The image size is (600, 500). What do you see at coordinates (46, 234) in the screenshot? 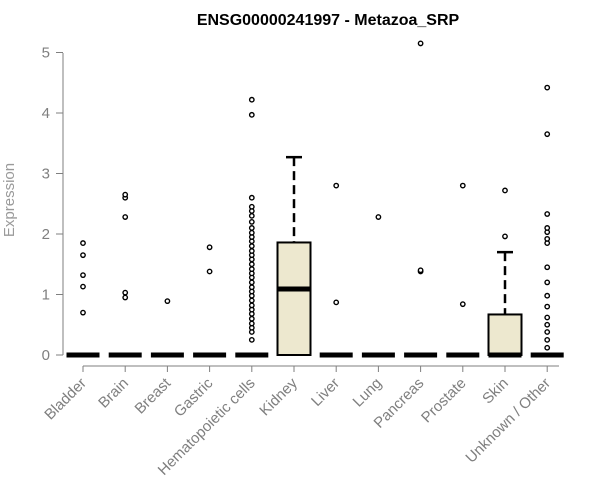
I see `y-tick-label: 2` at bounding box center [46, 234].